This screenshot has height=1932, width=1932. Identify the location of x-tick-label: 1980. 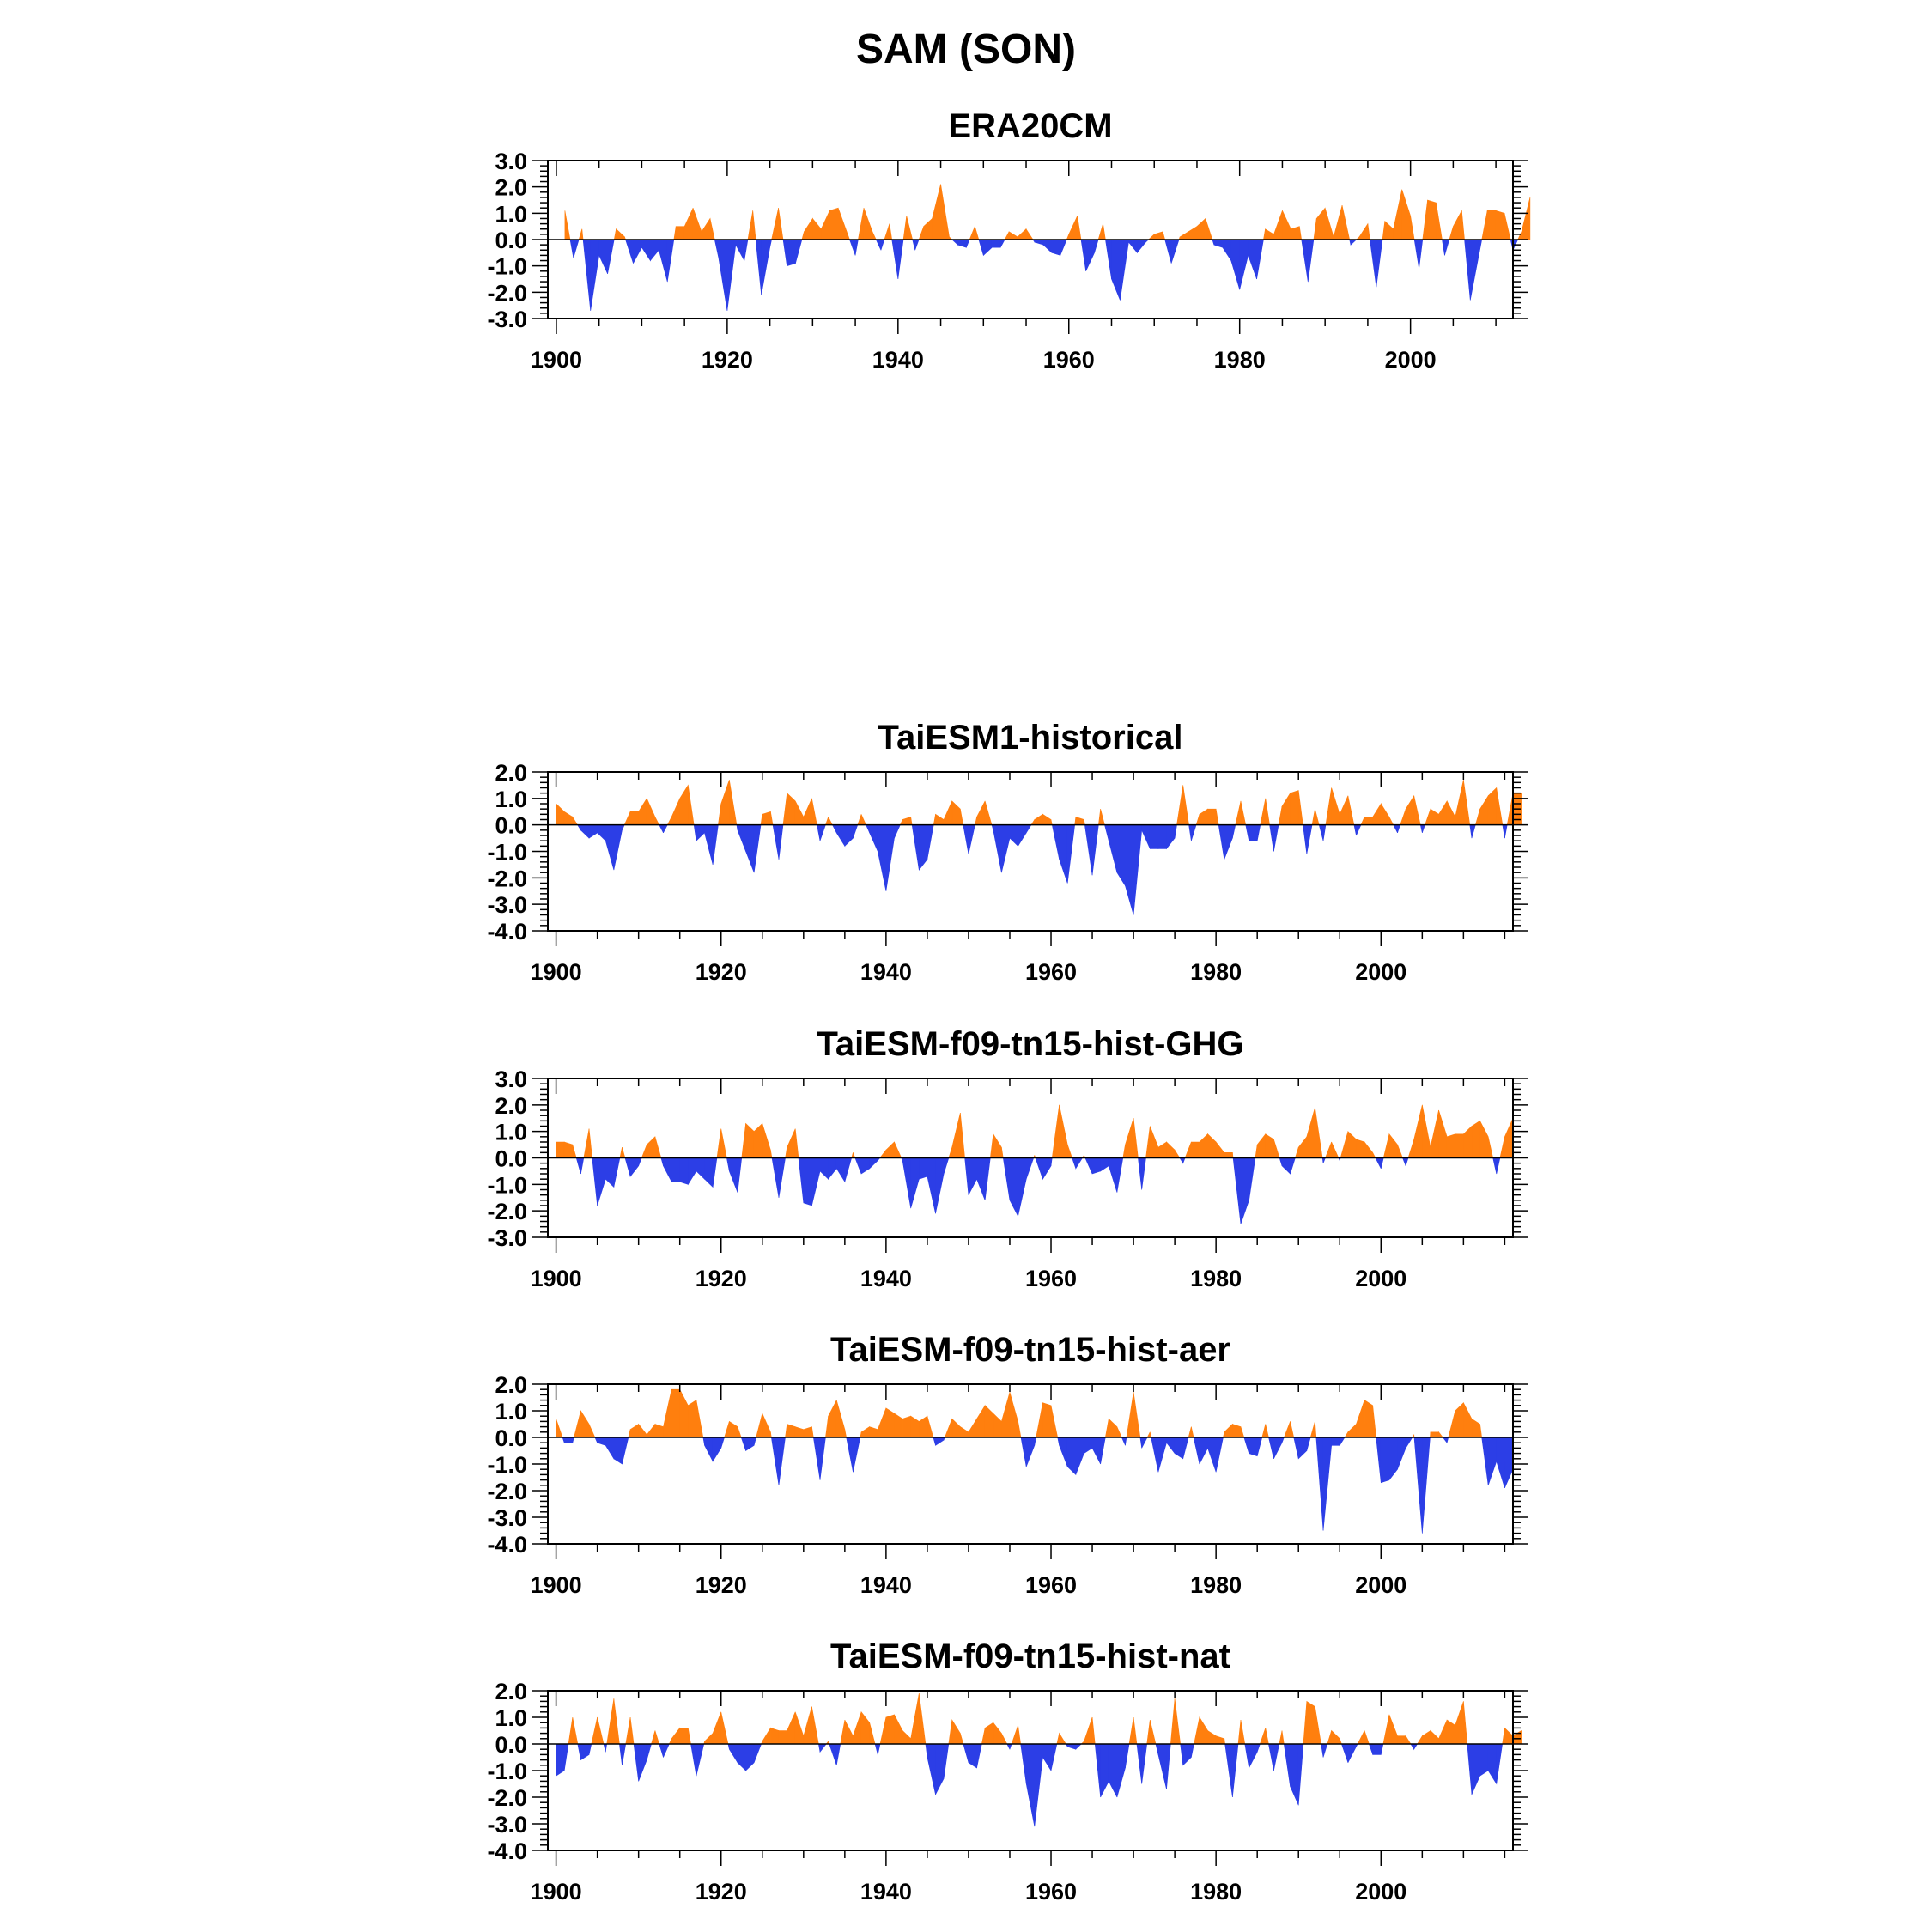
(1216, 1585).